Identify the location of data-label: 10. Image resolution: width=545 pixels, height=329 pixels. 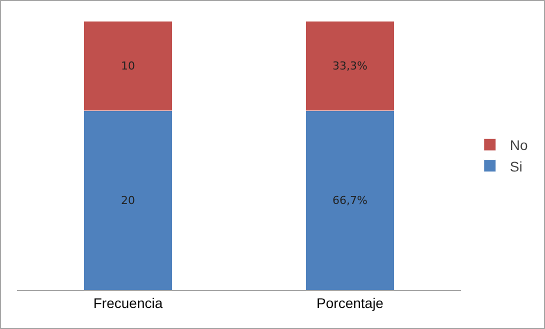
(128, 65).